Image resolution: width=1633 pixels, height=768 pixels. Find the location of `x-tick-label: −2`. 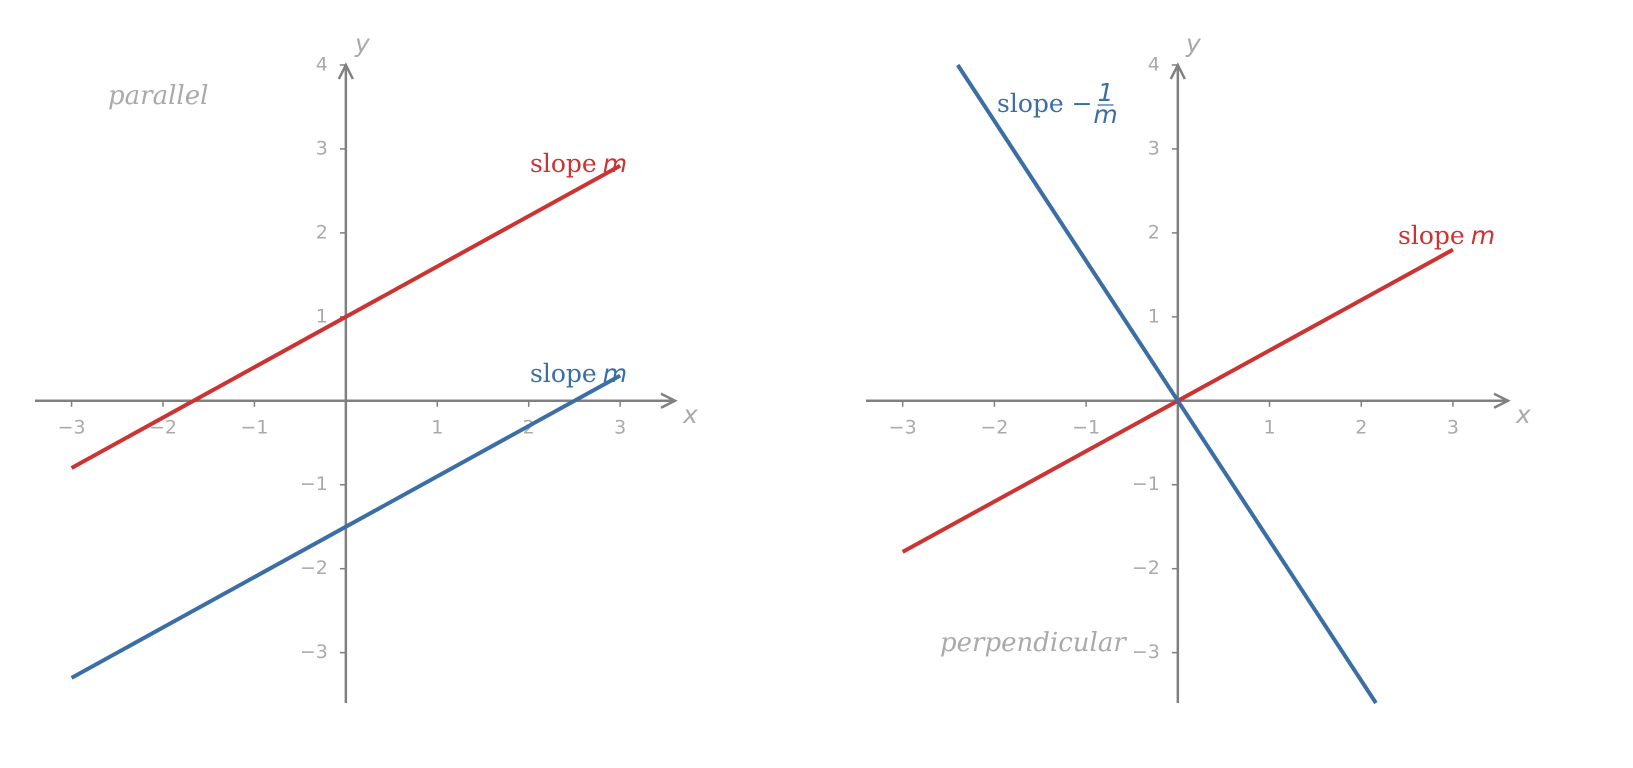

x-tick-label: −2 is located at coordinates (994, 427).